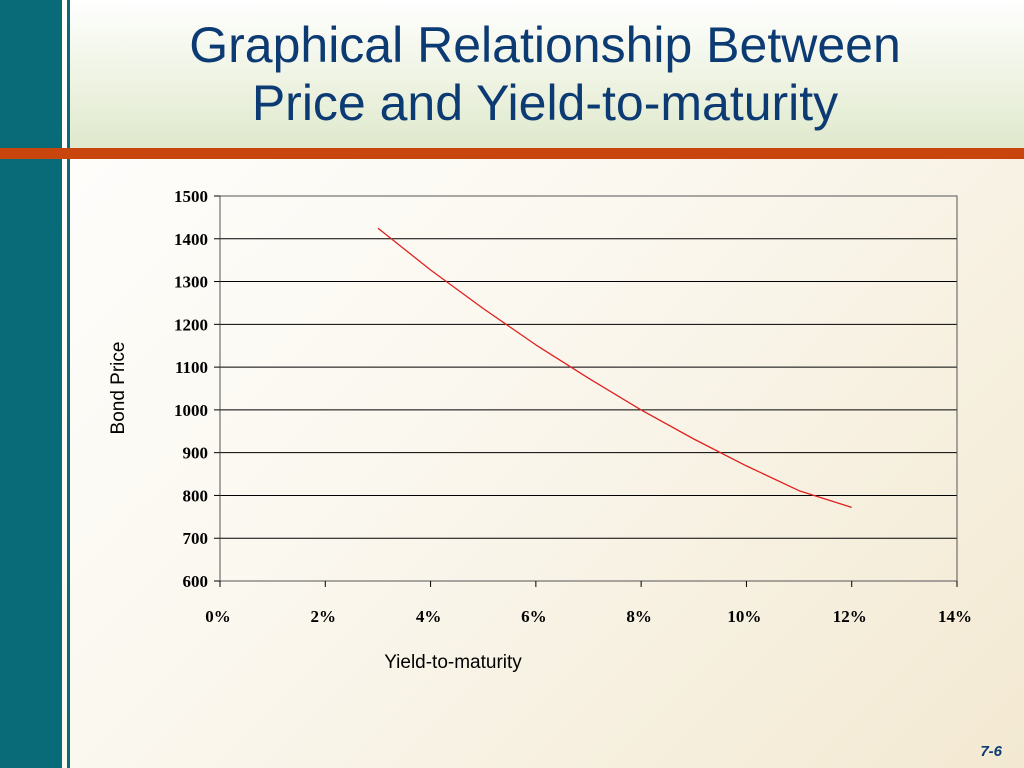 The image size is (1024, 768). What do you see at coordinates (196, 581) in the screenshot?
I see `y-tick-label: 600` at bounding box center [196, 581].